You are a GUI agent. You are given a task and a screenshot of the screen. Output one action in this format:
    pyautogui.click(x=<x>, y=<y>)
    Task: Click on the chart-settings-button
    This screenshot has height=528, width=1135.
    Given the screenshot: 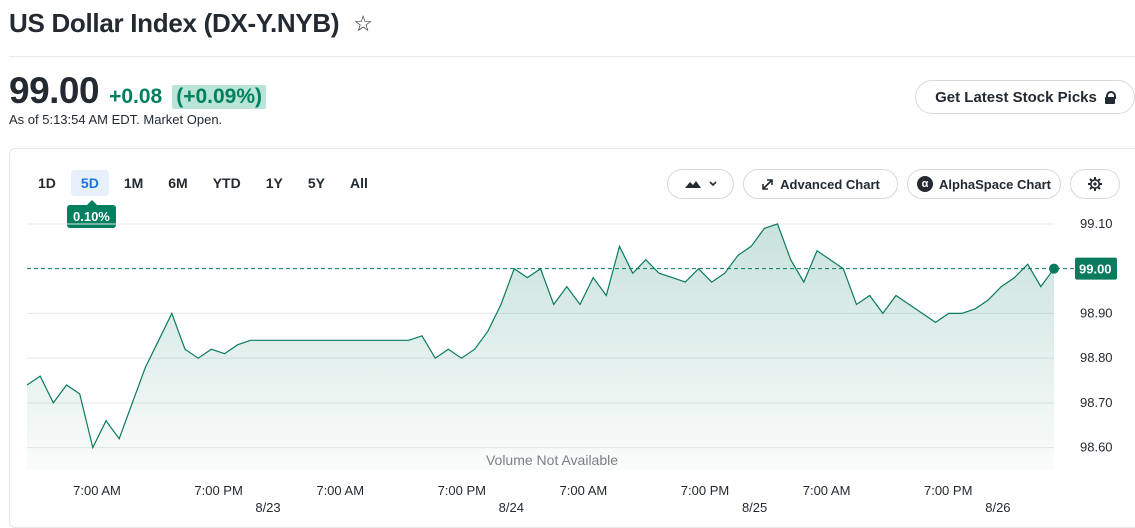 What is the action you would take?
    pyautogui.click(x=1095, y=184)
    